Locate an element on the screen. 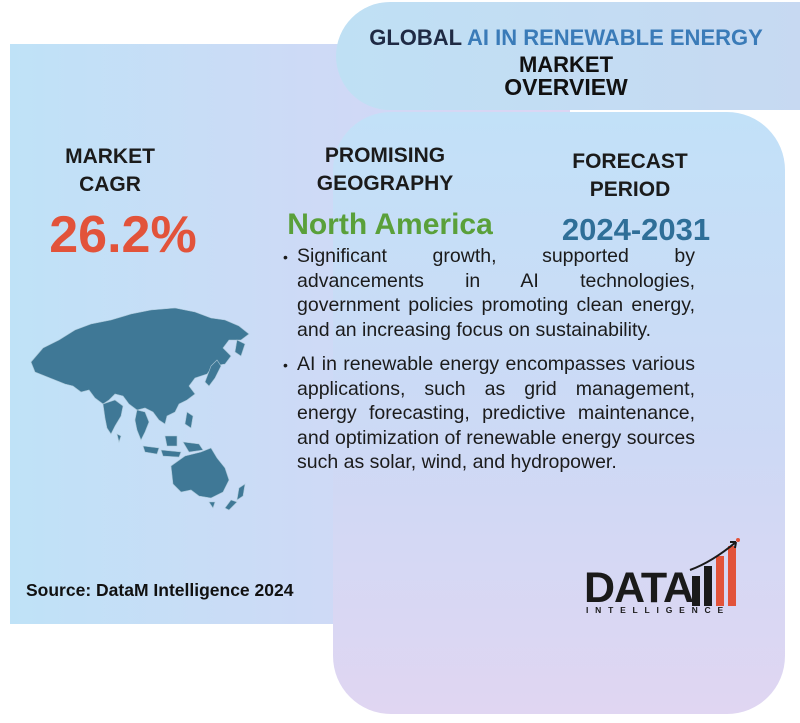  datam-logo: DATA INTELLIGENCE is located at coordinates (664, 581).